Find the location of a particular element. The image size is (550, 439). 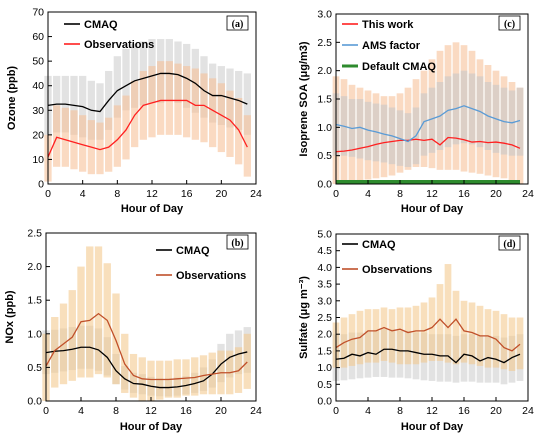

range-band-observations-h7 is located at coordinates (392, 336).